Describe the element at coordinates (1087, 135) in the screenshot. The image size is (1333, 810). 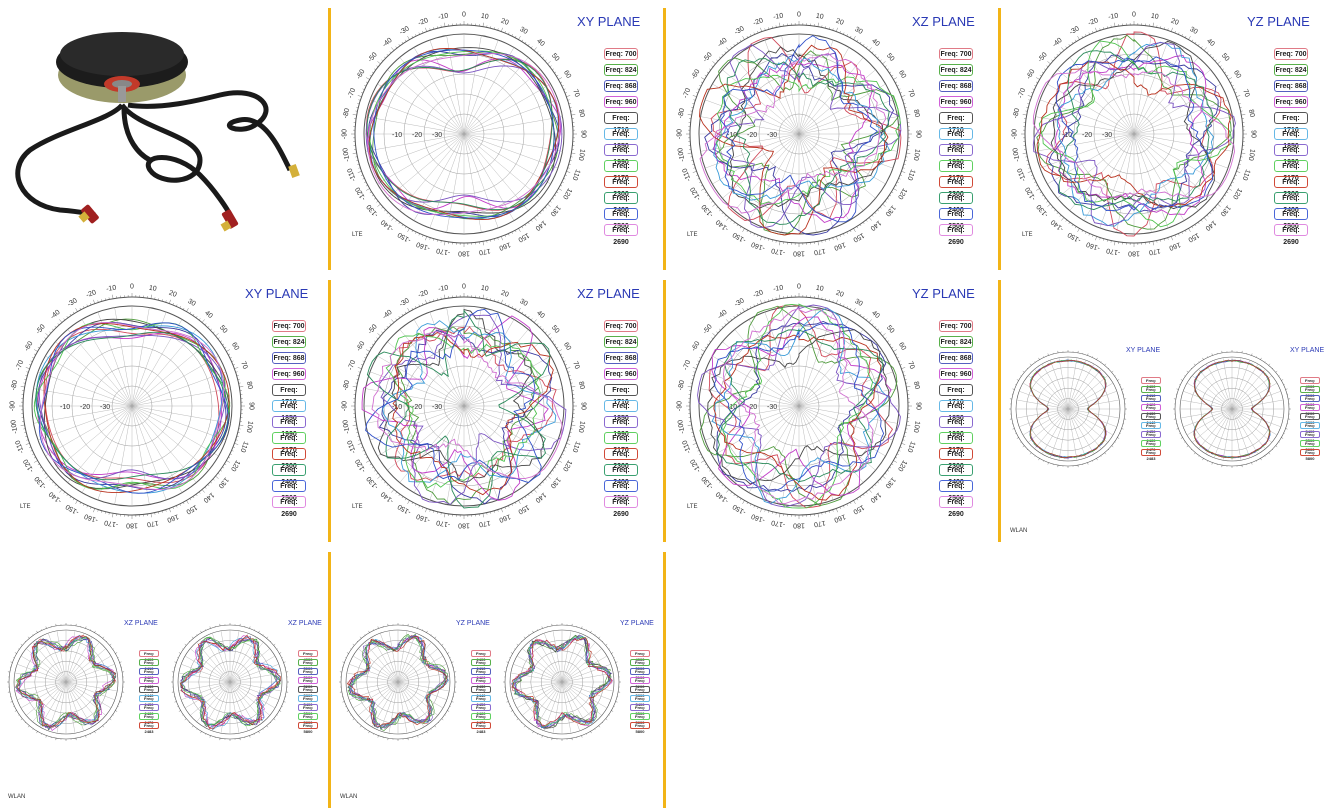
I see `ring-label: -20` at that location.